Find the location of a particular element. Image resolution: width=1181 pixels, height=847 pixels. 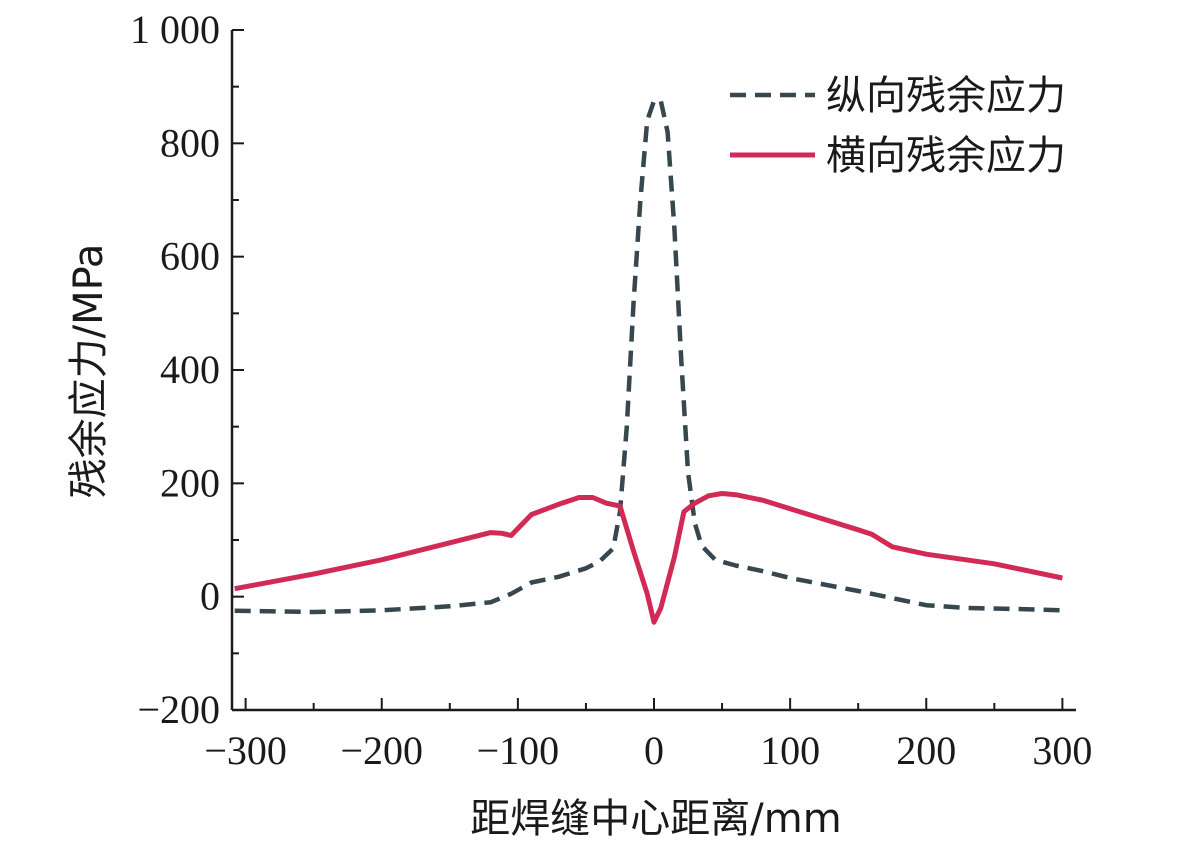

x-axis-title: 距焊缝中心距离/mm is located at coordinates (655, 819).